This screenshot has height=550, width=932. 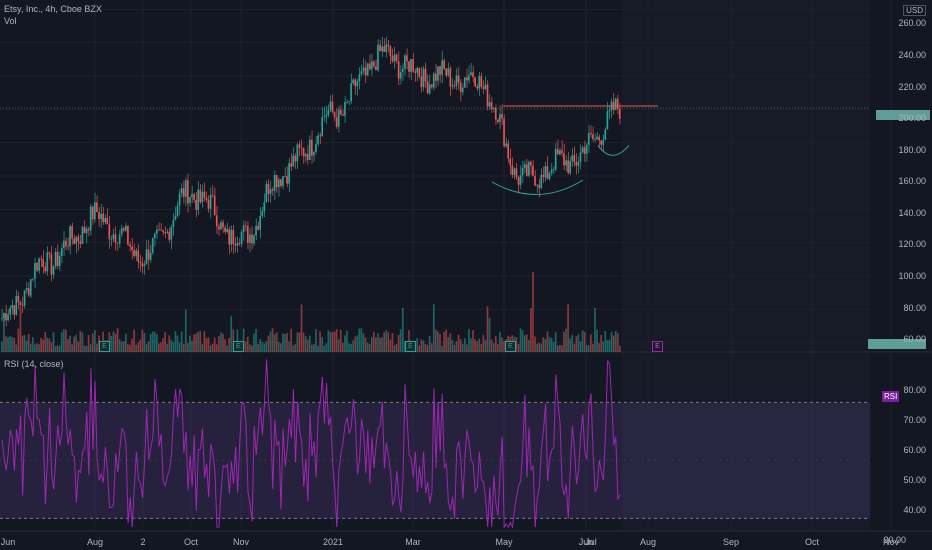 What do you see at coordinates (912, 87) in the screenshot?
I see `price-tick: 220.00` at bounding box center [912, 87].